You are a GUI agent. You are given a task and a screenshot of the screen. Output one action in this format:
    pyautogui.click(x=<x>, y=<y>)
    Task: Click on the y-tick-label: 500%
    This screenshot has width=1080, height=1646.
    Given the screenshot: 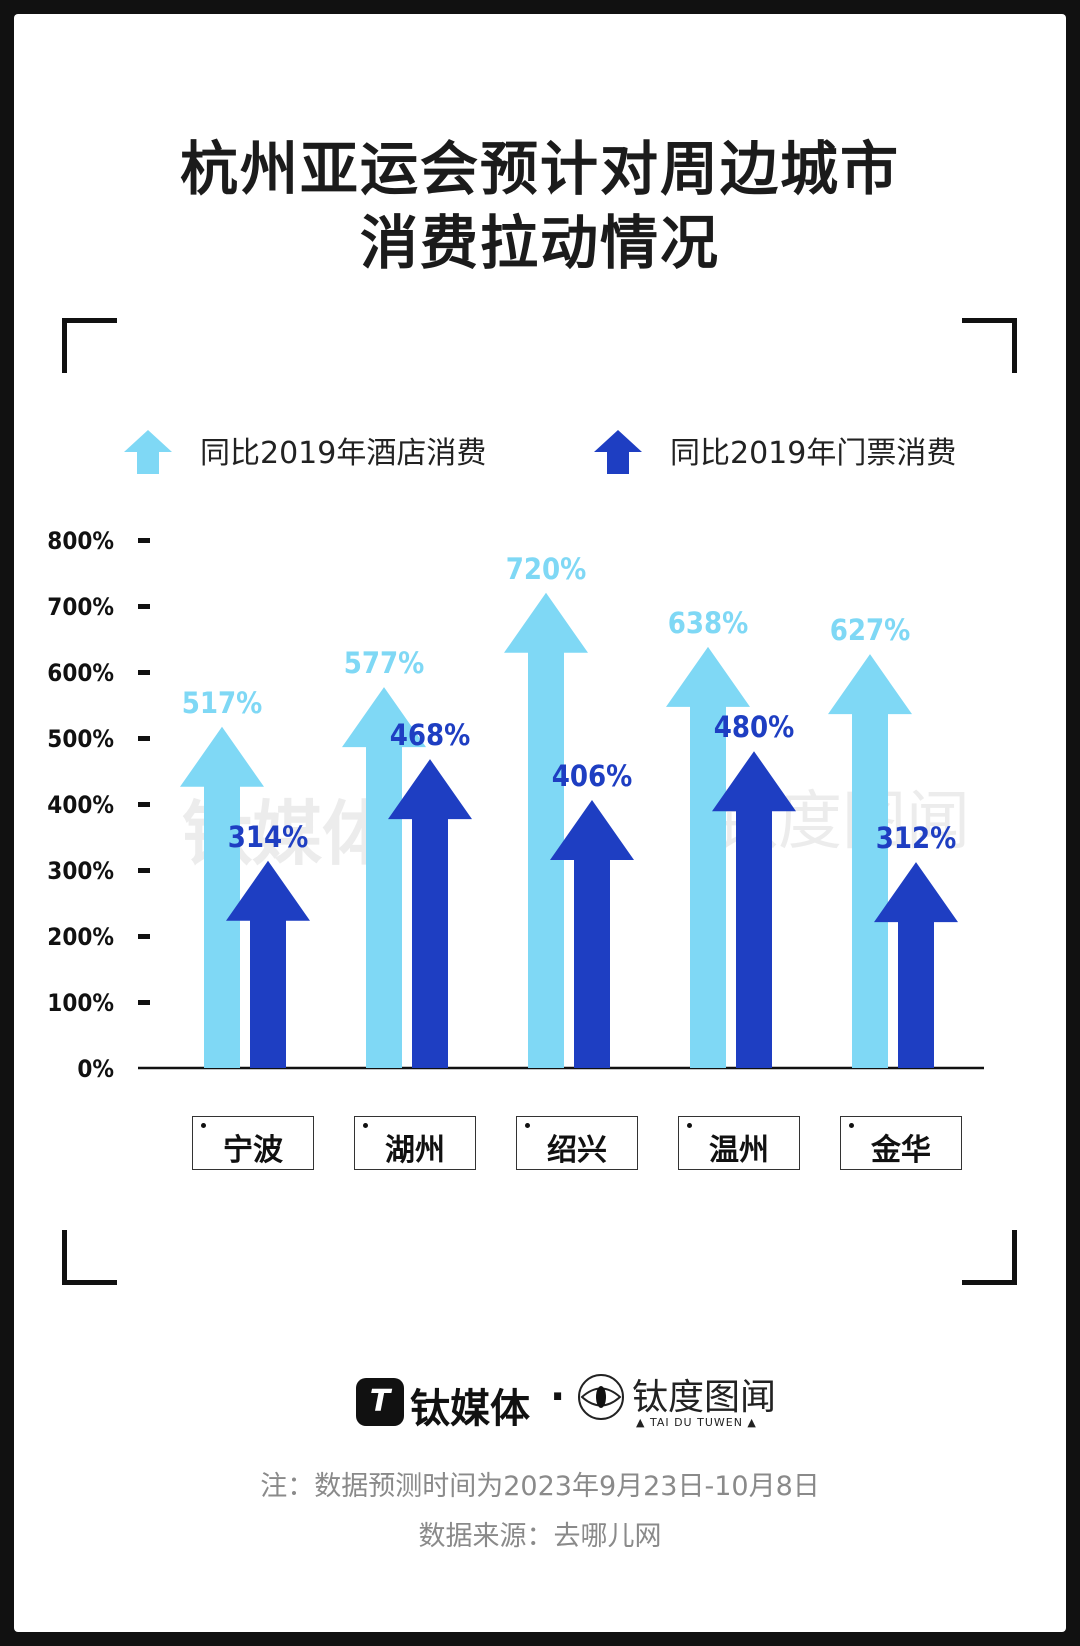 What is the action you would take?
    pyautogui.click(x=80, y=739)
    